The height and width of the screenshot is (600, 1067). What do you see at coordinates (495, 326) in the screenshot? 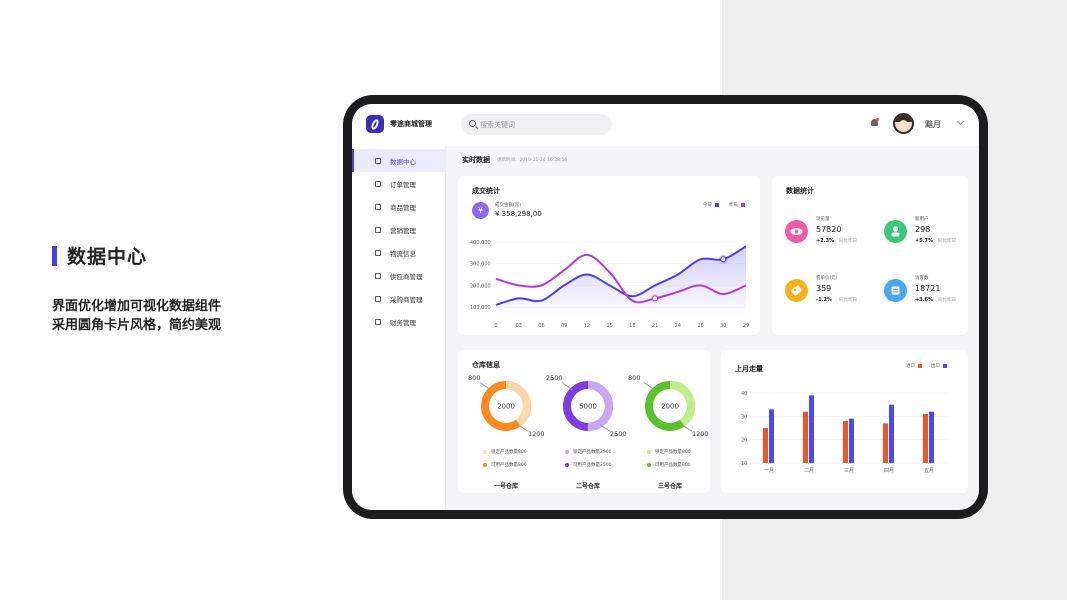
I see `x-tick-label: 0` at bounding box center [495, 326].